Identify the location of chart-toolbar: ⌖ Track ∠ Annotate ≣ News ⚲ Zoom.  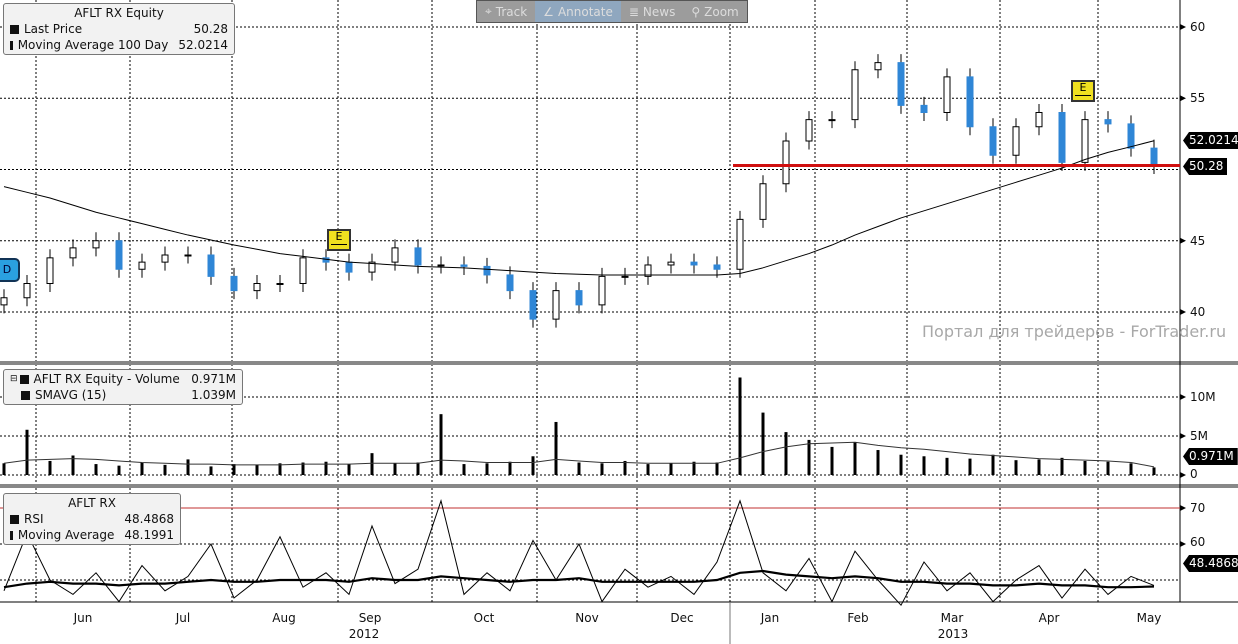
(612, 11).